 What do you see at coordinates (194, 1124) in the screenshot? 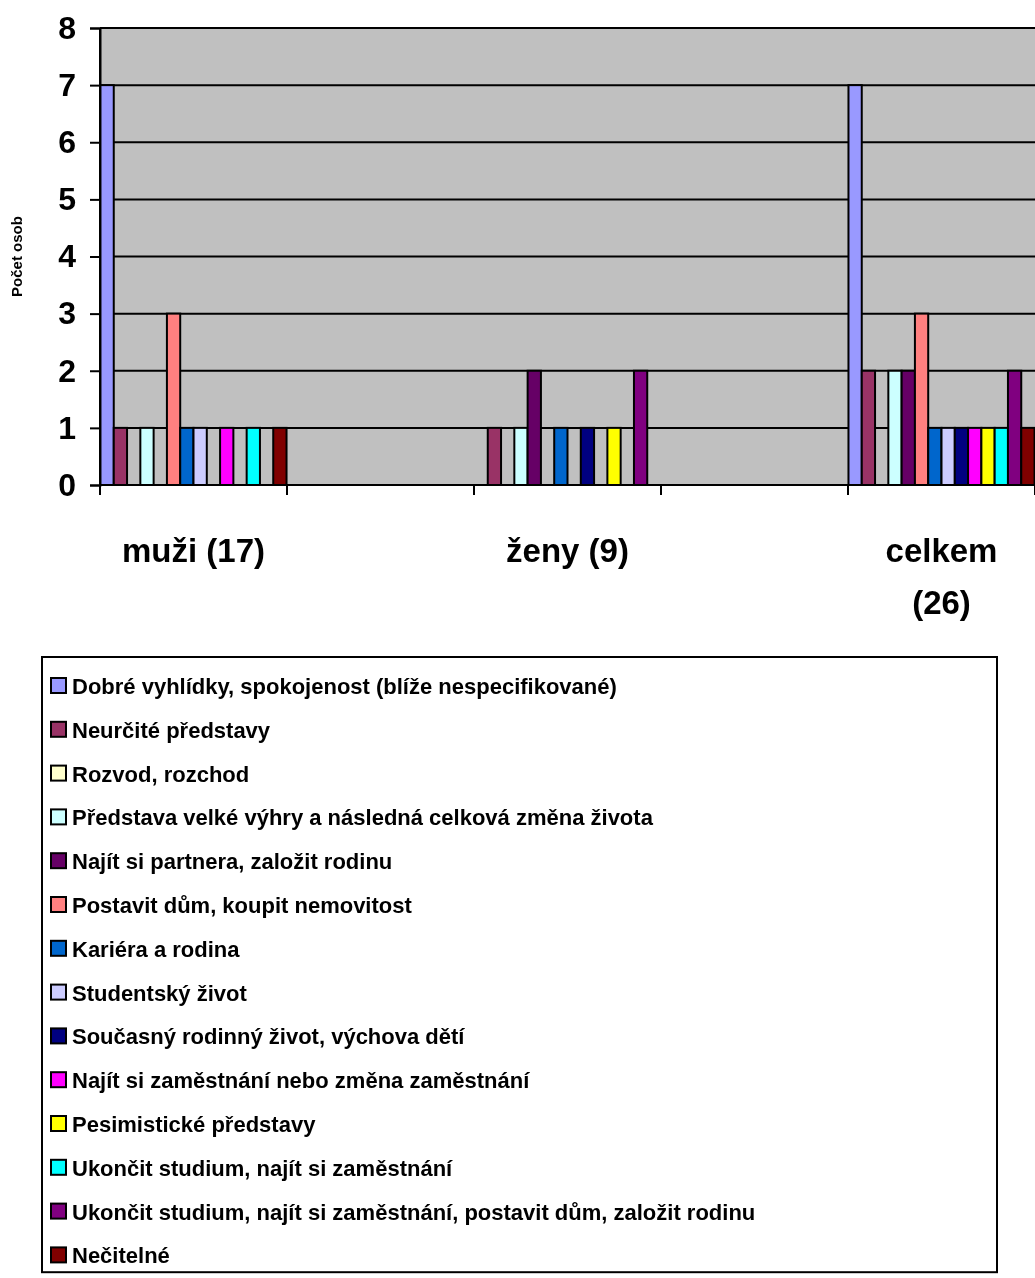
I see `legend-label: Pesimistické představy` at bounding box center [194, 1124].